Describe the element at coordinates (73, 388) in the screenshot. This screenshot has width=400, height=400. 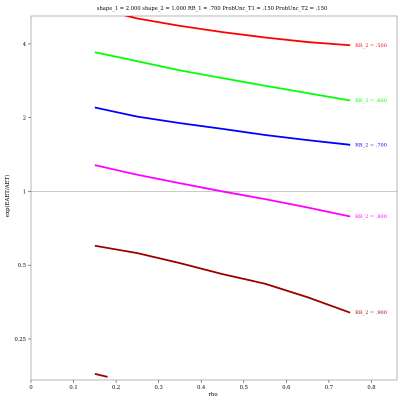
I see `x-tick-label: 0.1` at that location.